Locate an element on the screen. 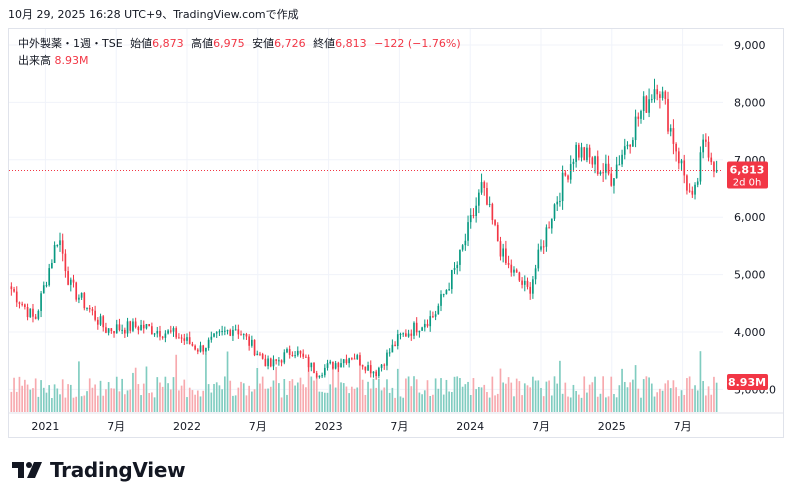  low-label: 安値 is located at coordinates (263, 43).